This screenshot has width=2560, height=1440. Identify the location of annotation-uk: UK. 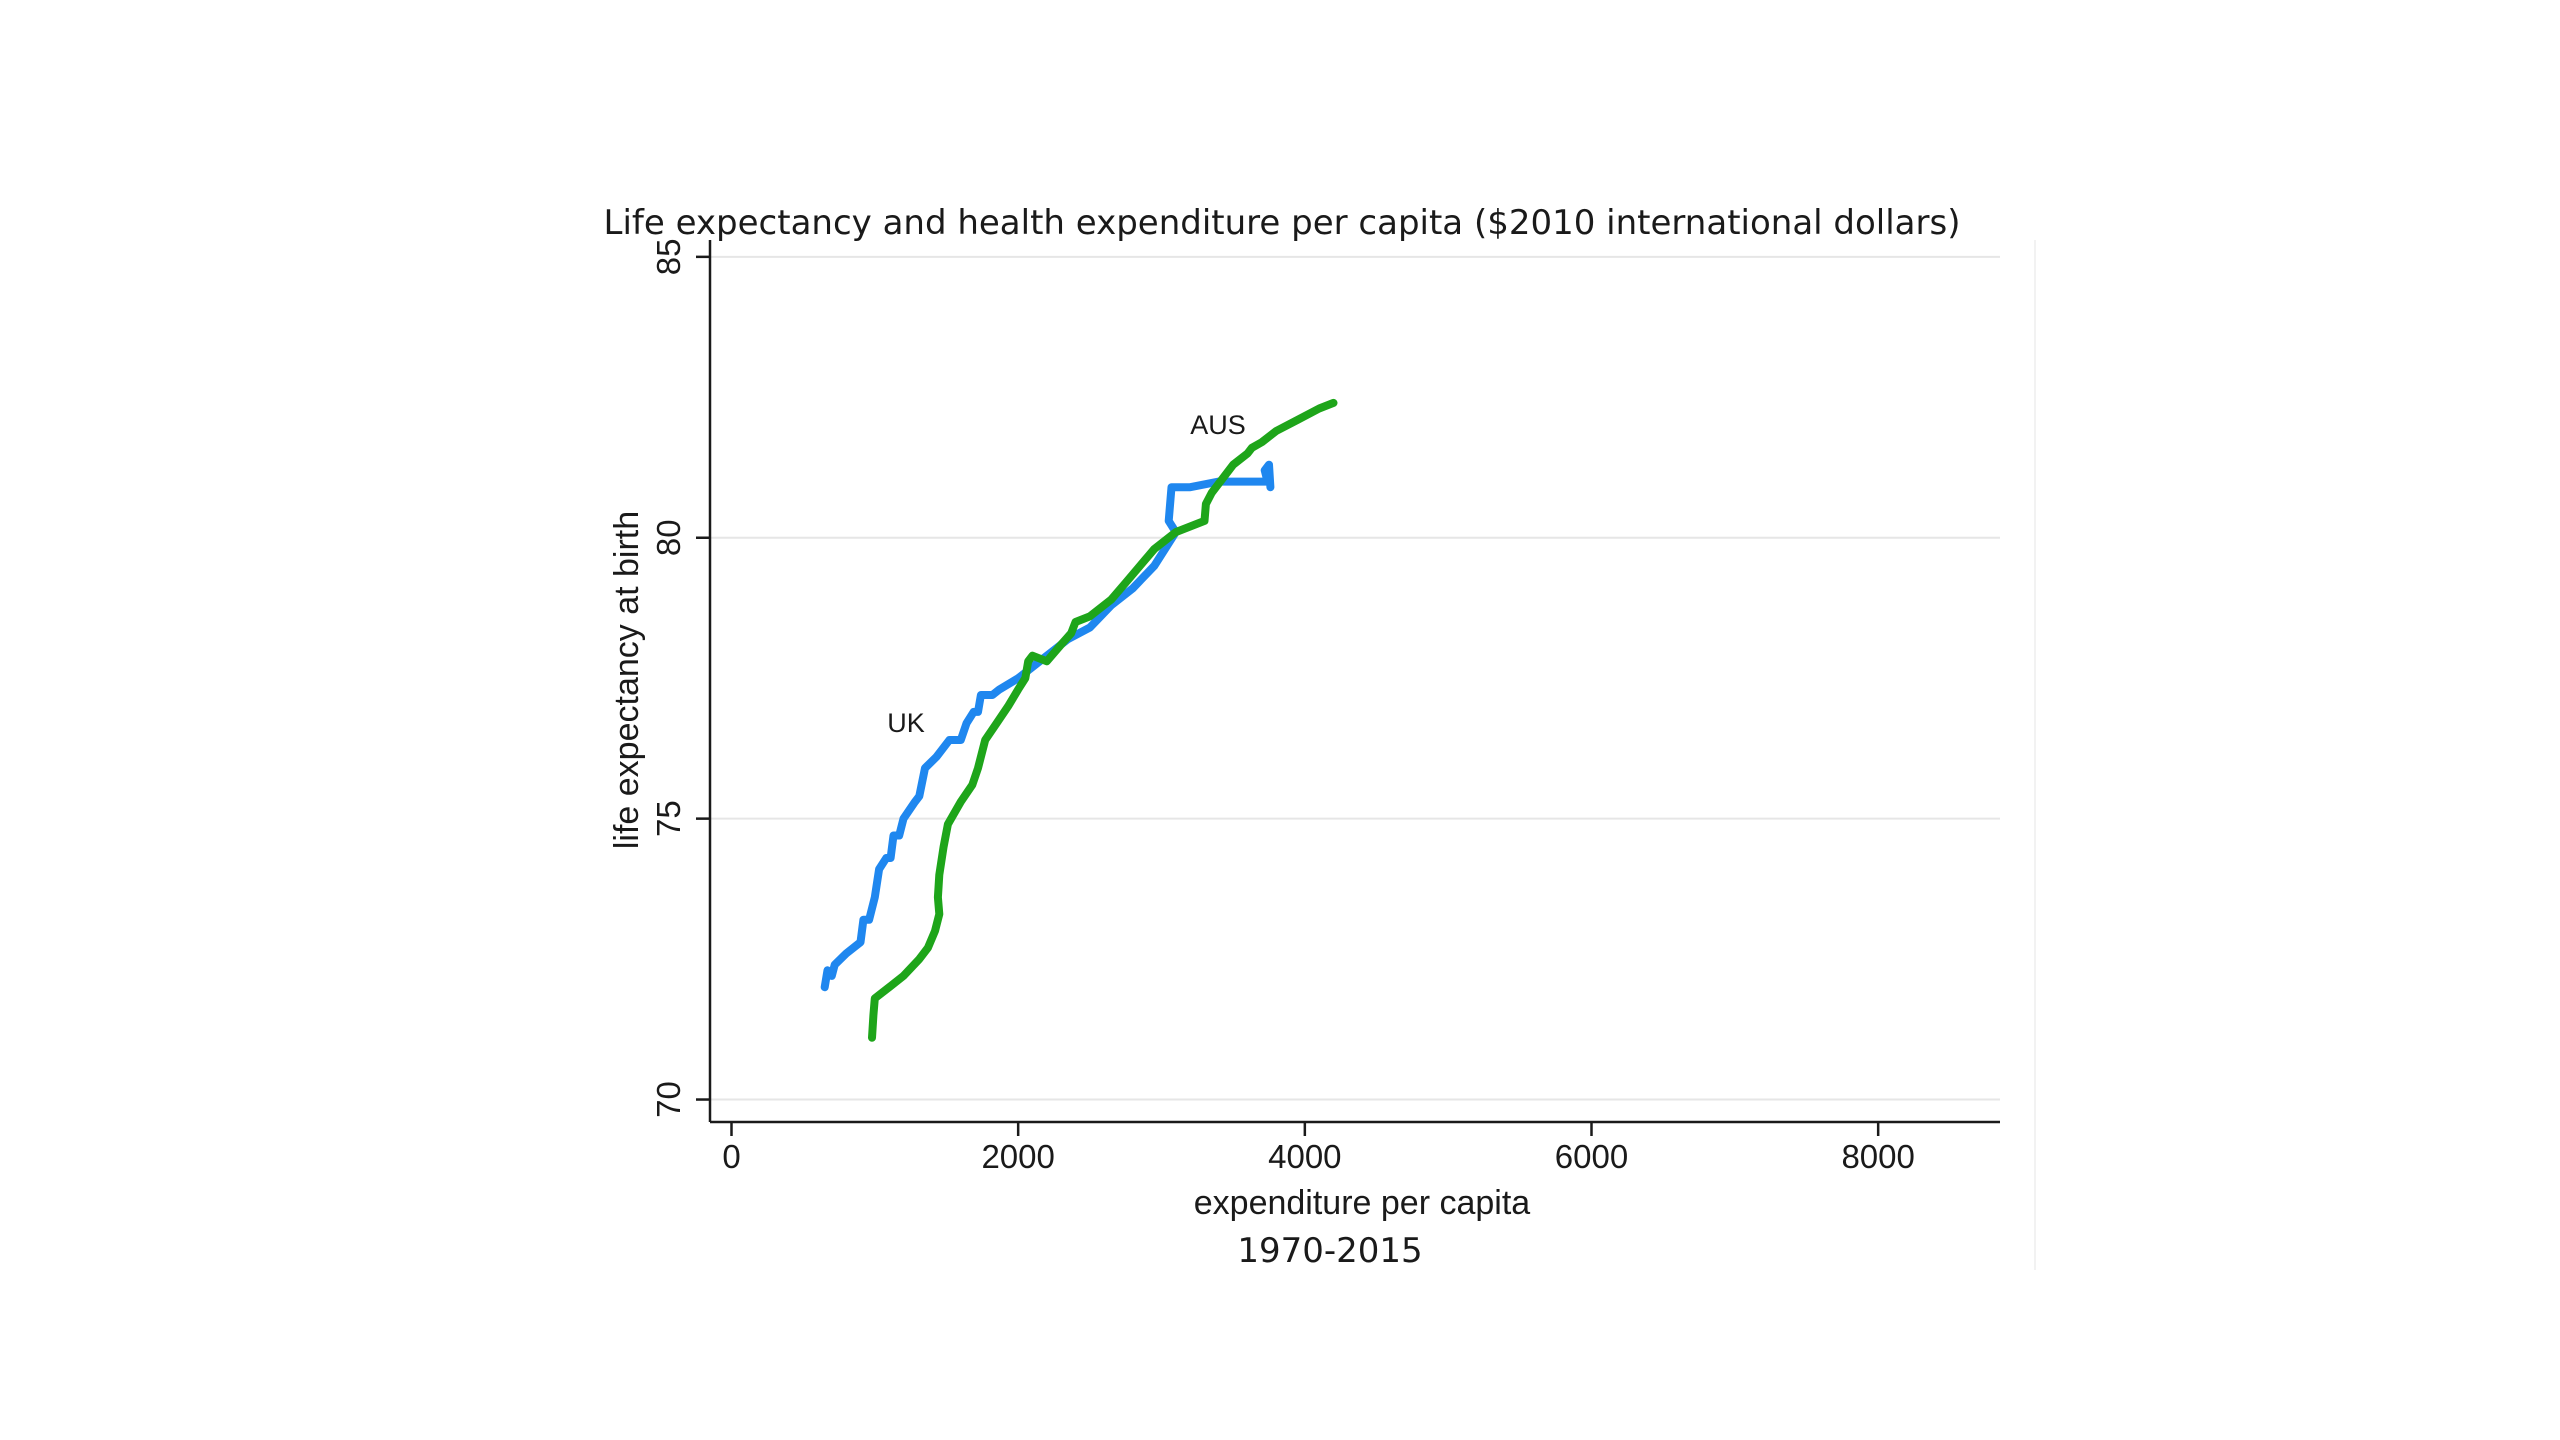
(906, 723).